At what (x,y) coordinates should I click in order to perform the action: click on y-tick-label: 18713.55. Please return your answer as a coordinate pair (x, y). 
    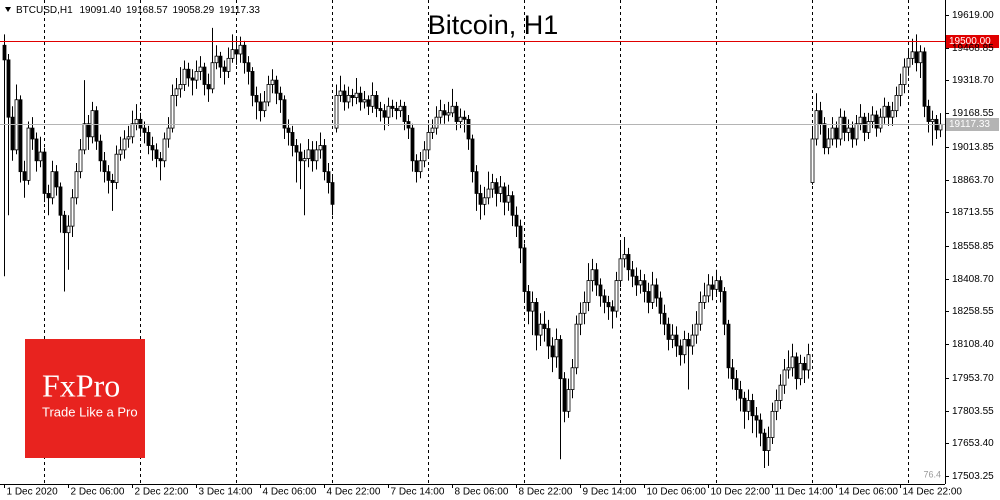
    Looking at the image, I should click on (973, 212).